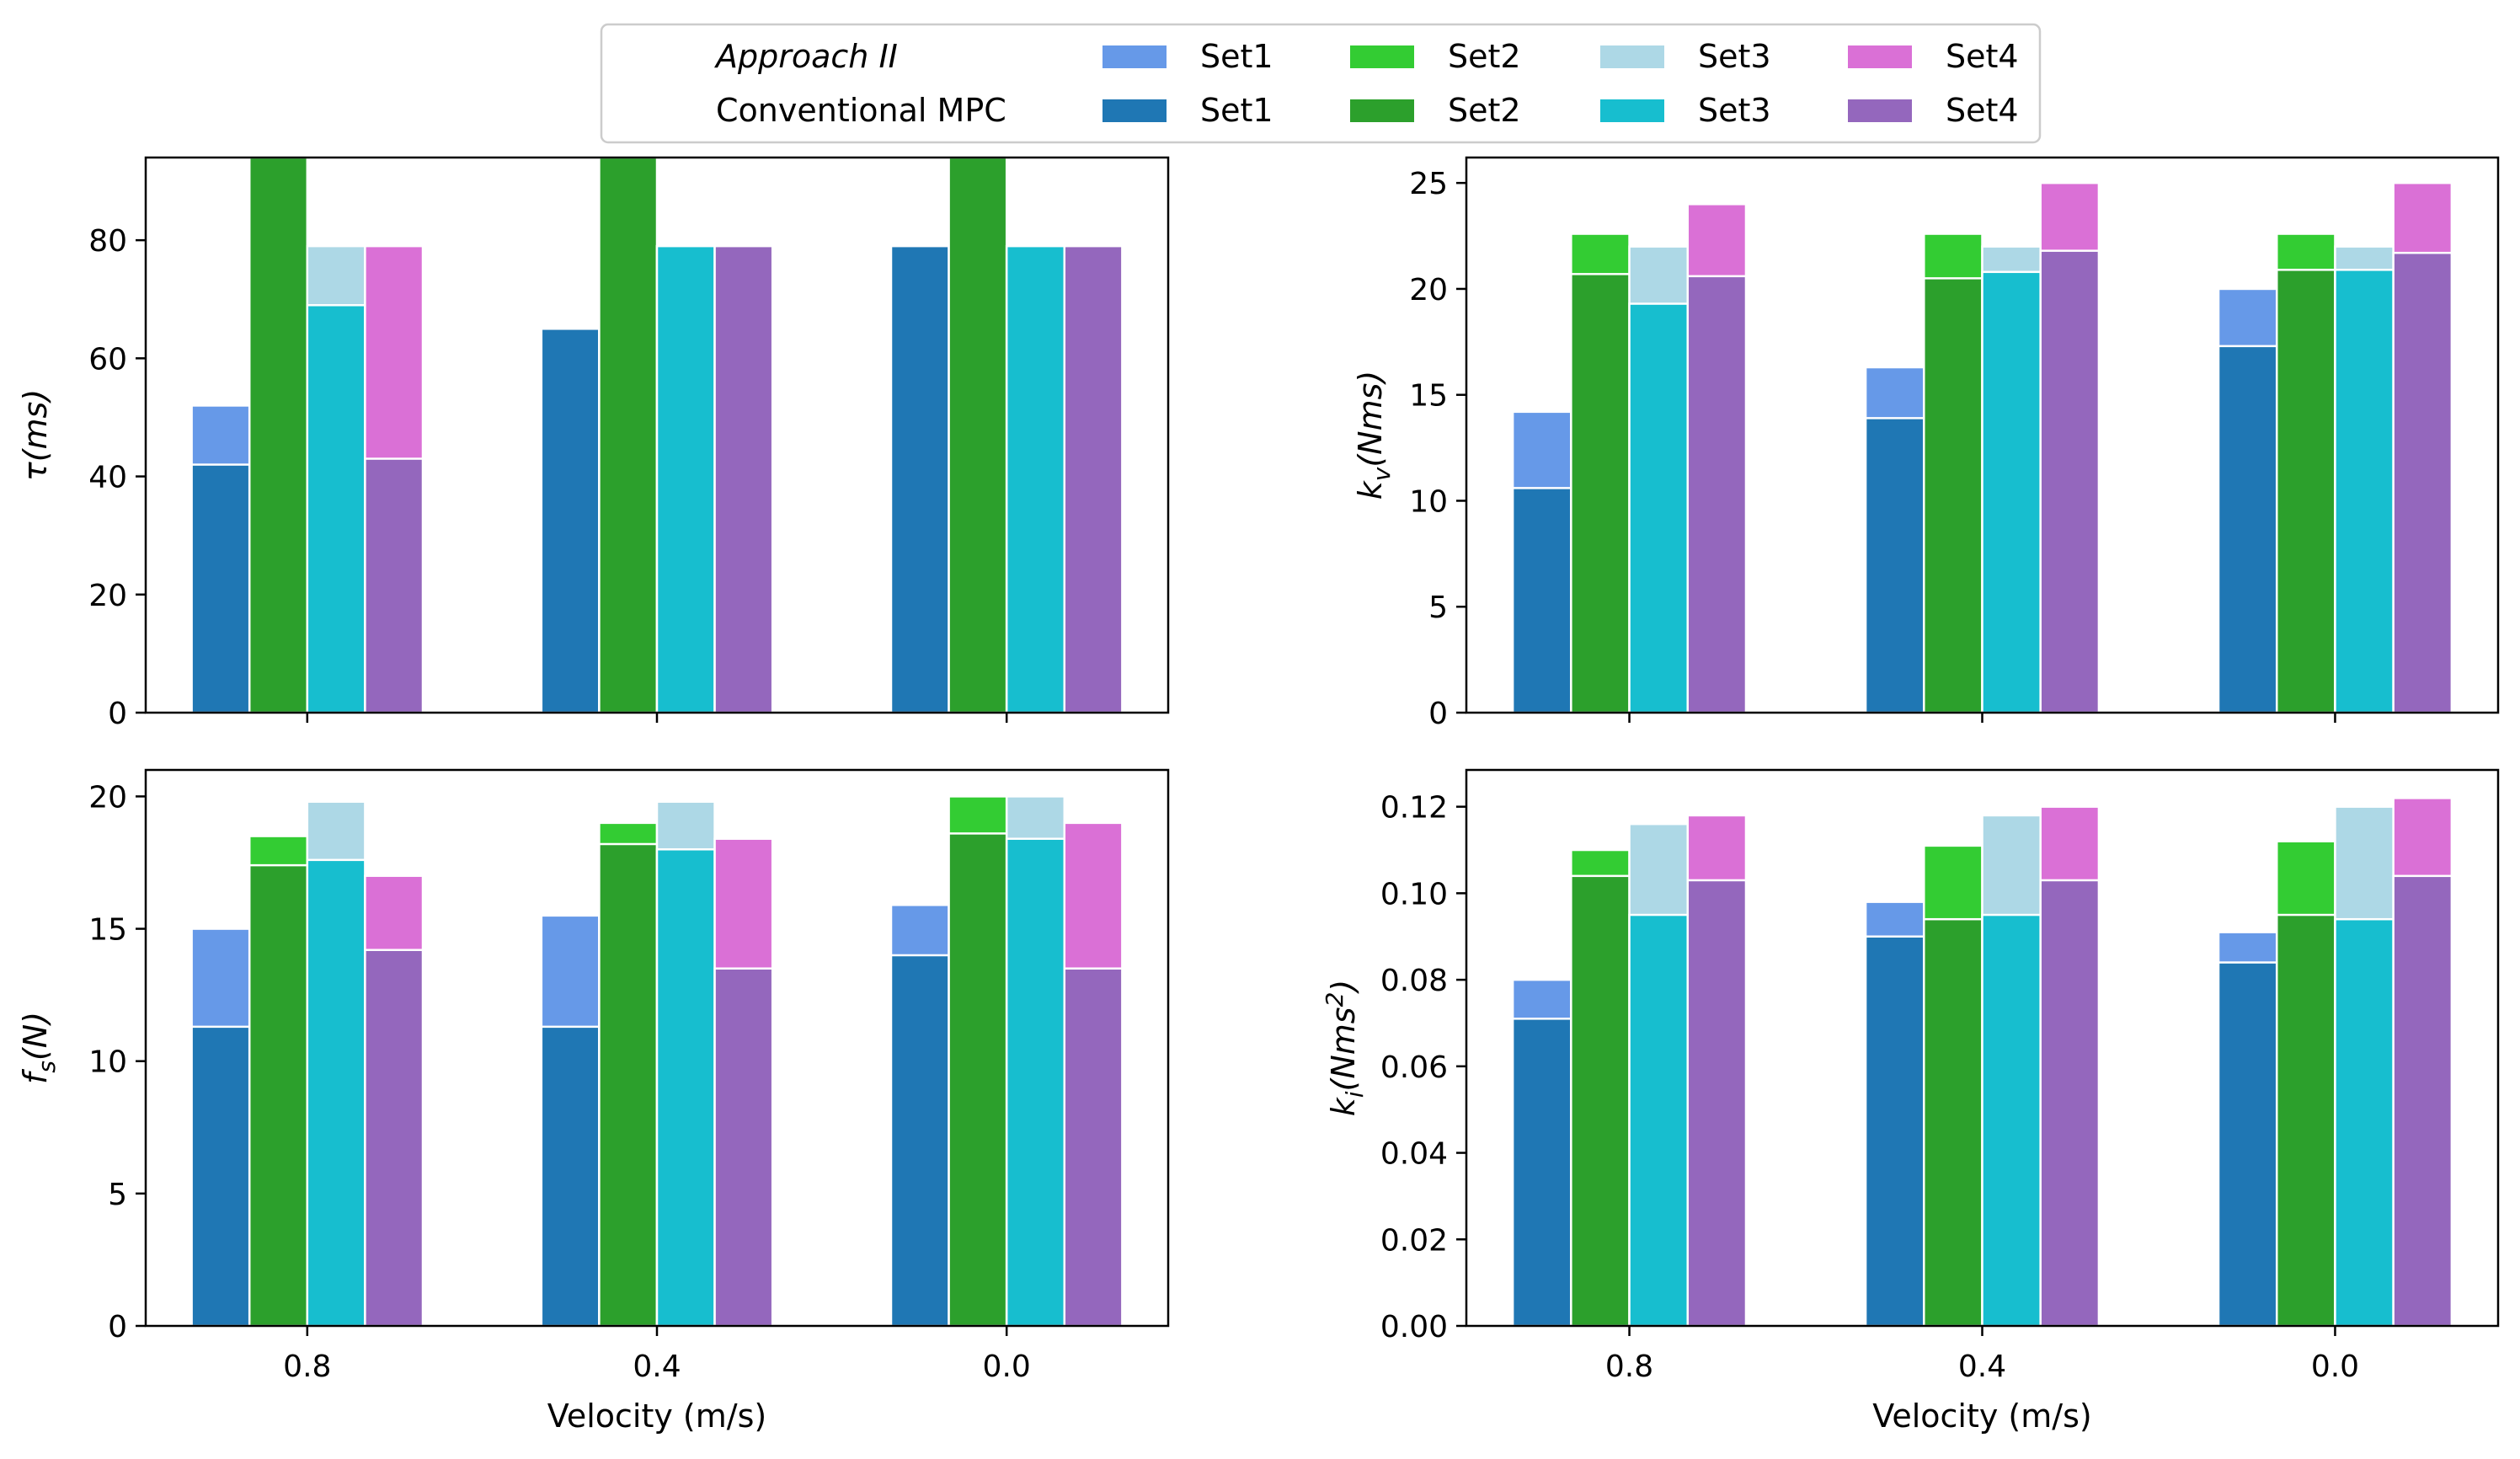 Image resolution: width=2520 pixels, height=1459 pixels. What do you see at coordinates (1236, 110) in the screenshot?
I see `legend-label-conventional-set1: Set1` at bounding box center [1236, 110].